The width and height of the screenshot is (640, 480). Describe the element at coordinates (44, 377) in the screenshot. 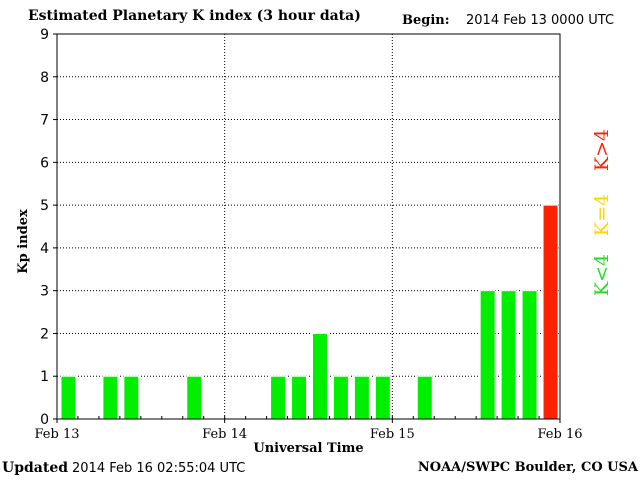

I see `tick-label-y: 1` at that location.